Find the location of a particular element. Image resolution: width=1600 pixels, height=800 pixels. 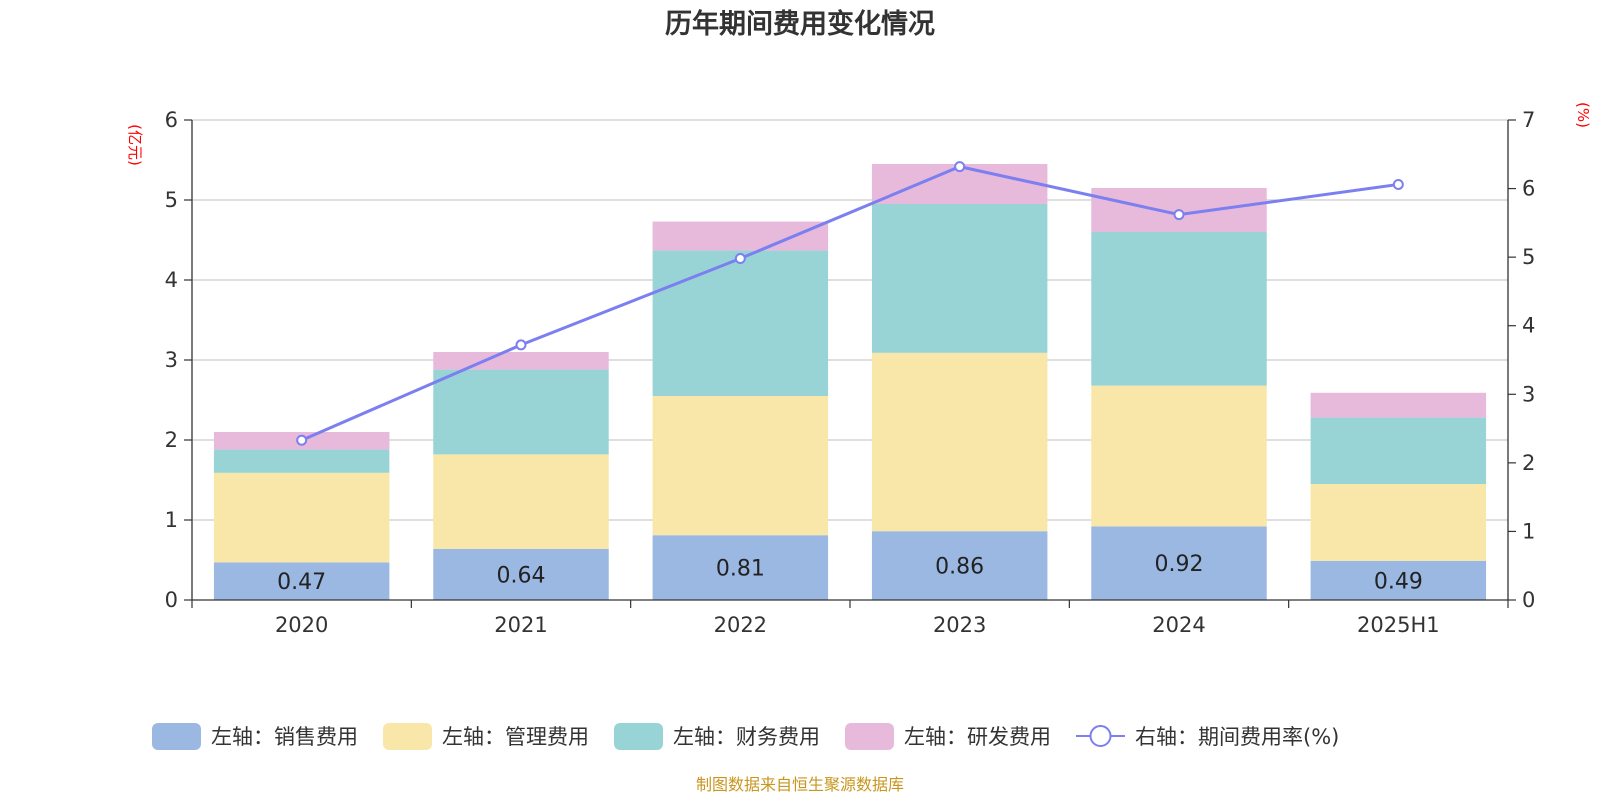

right-tick-label: 0 is located at coordinates (1528, 600).